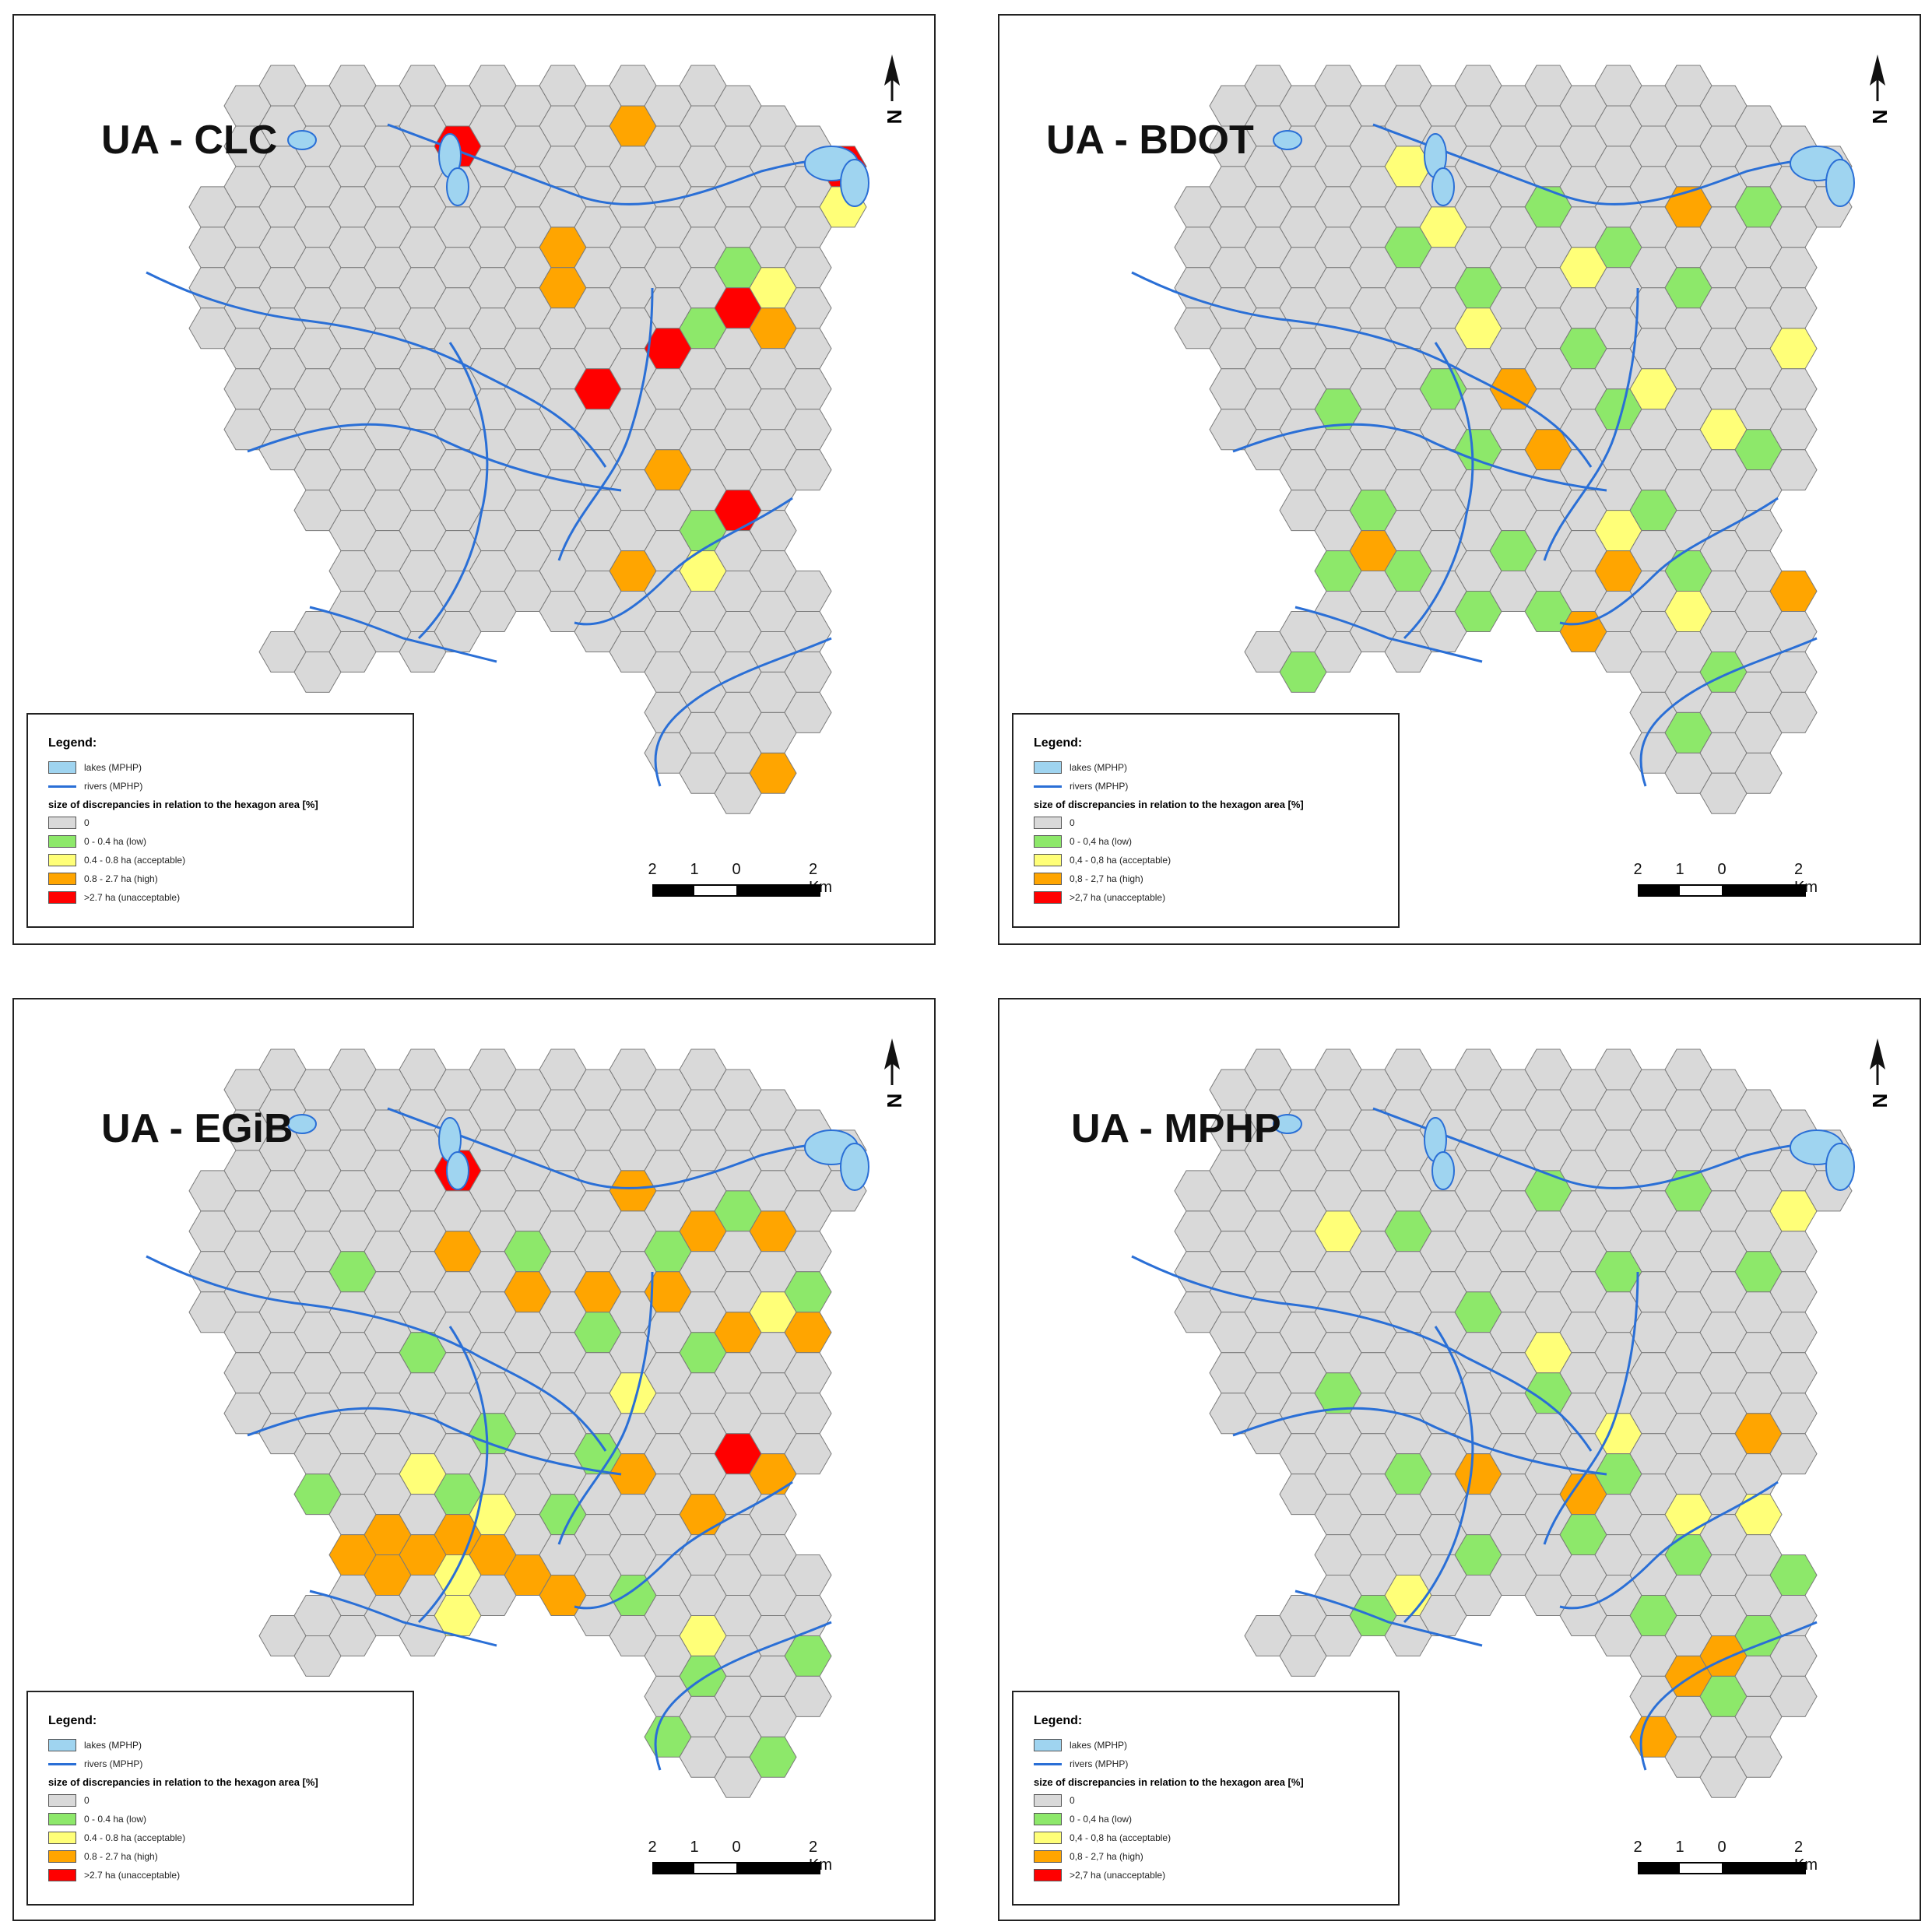 The width and height of the screenshot is (1932, 1932). What do you see at coordinates (121, 878) in the screenshot?
I see `legend-class-3: 0.8 - 2.7 ha (high)` at bounding box center [121, 878].